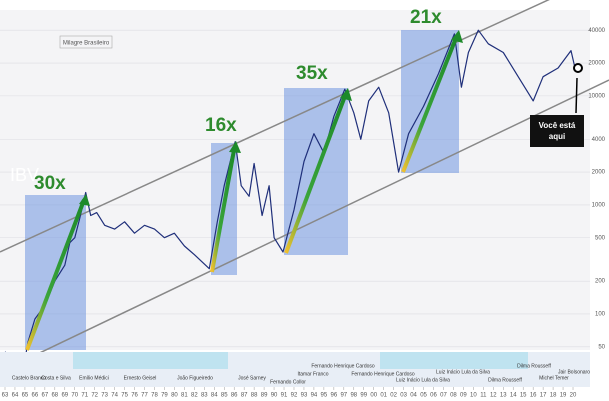  Describe the element at coordinates (554, 378) in the screenshot. I see `president: Michel Temer` at that location.